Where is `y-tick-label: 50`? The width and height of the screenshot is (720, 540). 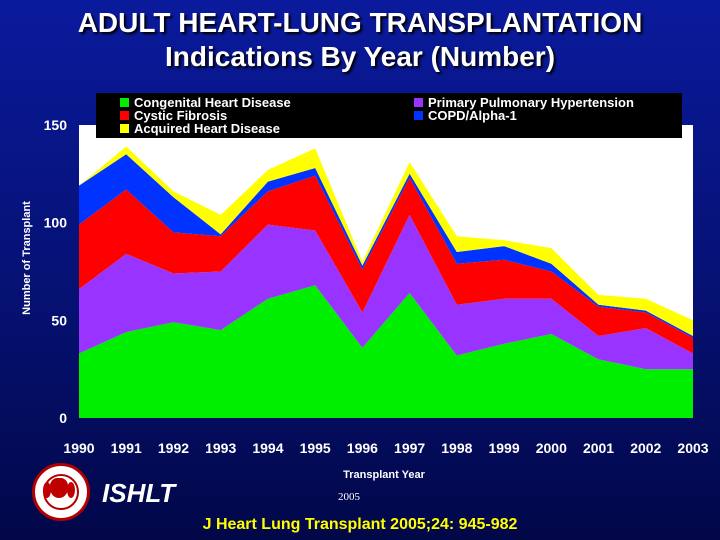
y-tick-label: 50 is located at coordinates (59, 320).